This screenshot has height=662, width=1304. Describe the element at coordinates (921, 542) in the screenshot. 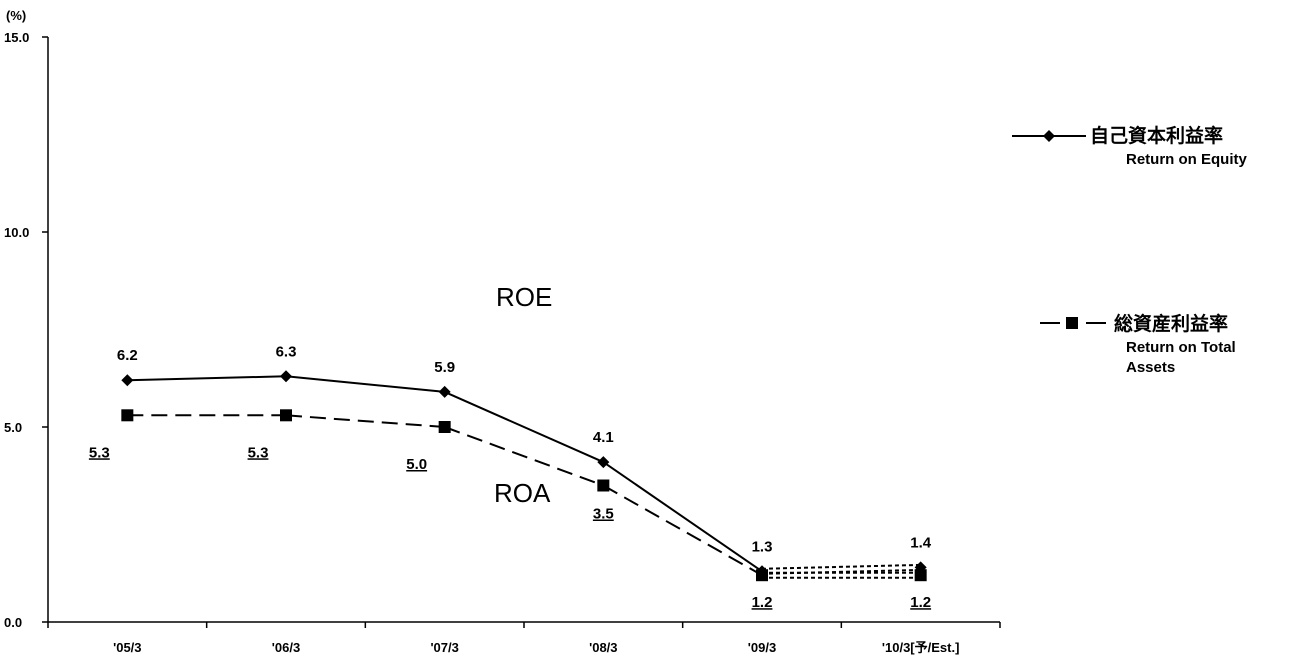

I see `roe-data-label: 1.4` at that location.